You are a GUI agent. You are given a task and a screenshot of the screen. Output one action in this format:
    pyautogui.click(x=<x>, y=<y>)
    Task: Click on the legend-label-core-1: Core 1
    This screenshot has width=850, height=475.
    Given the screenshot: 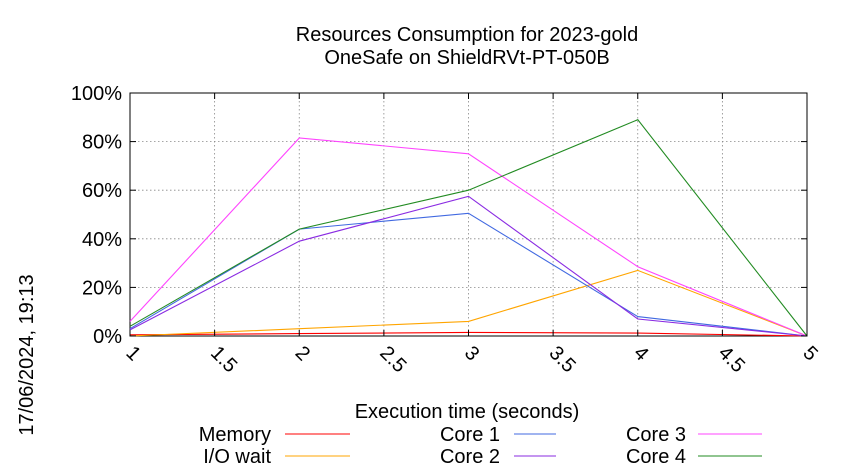 What is the action you would take?
    pyautogui.click(x=470, y=435)
    